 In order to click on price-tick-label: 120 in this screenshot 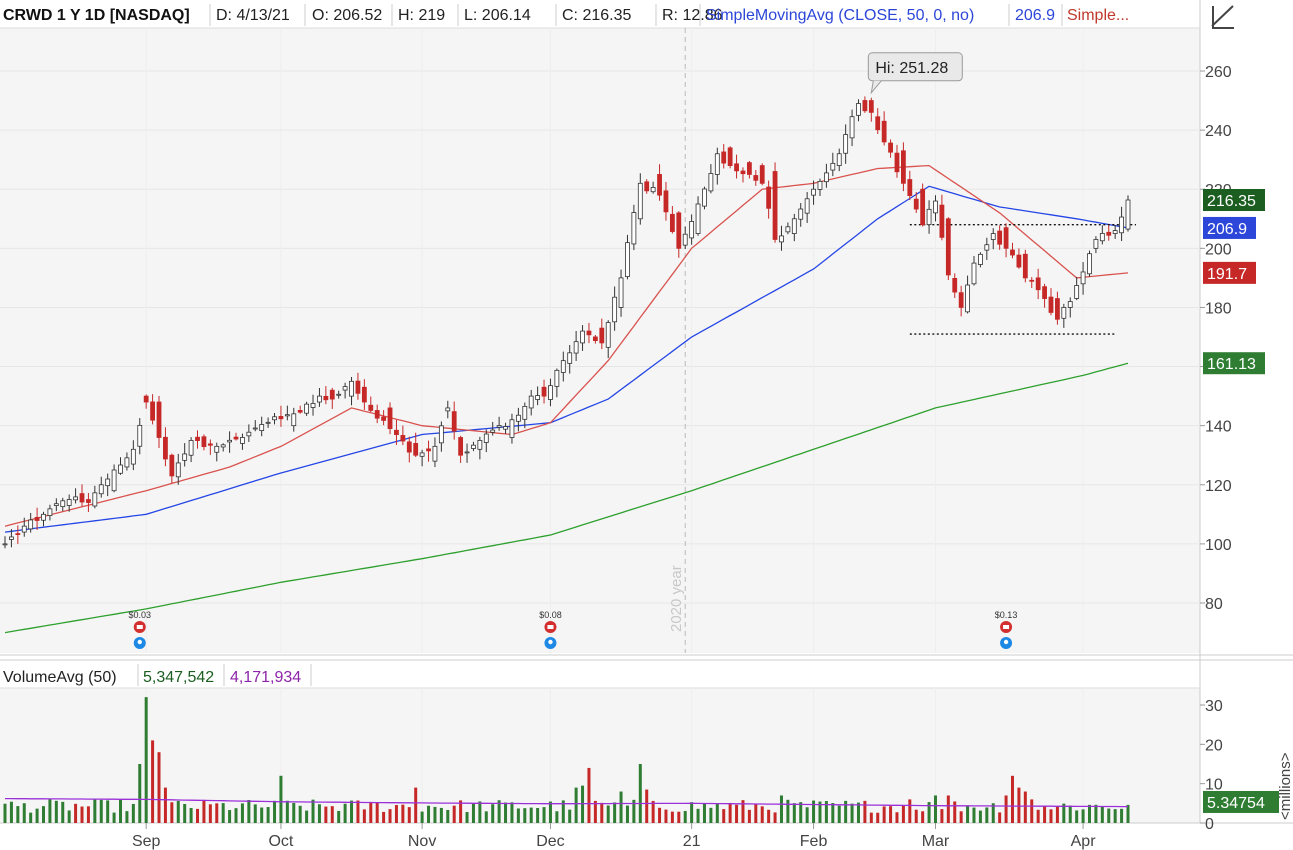, I will do `click(1218, 486)`.